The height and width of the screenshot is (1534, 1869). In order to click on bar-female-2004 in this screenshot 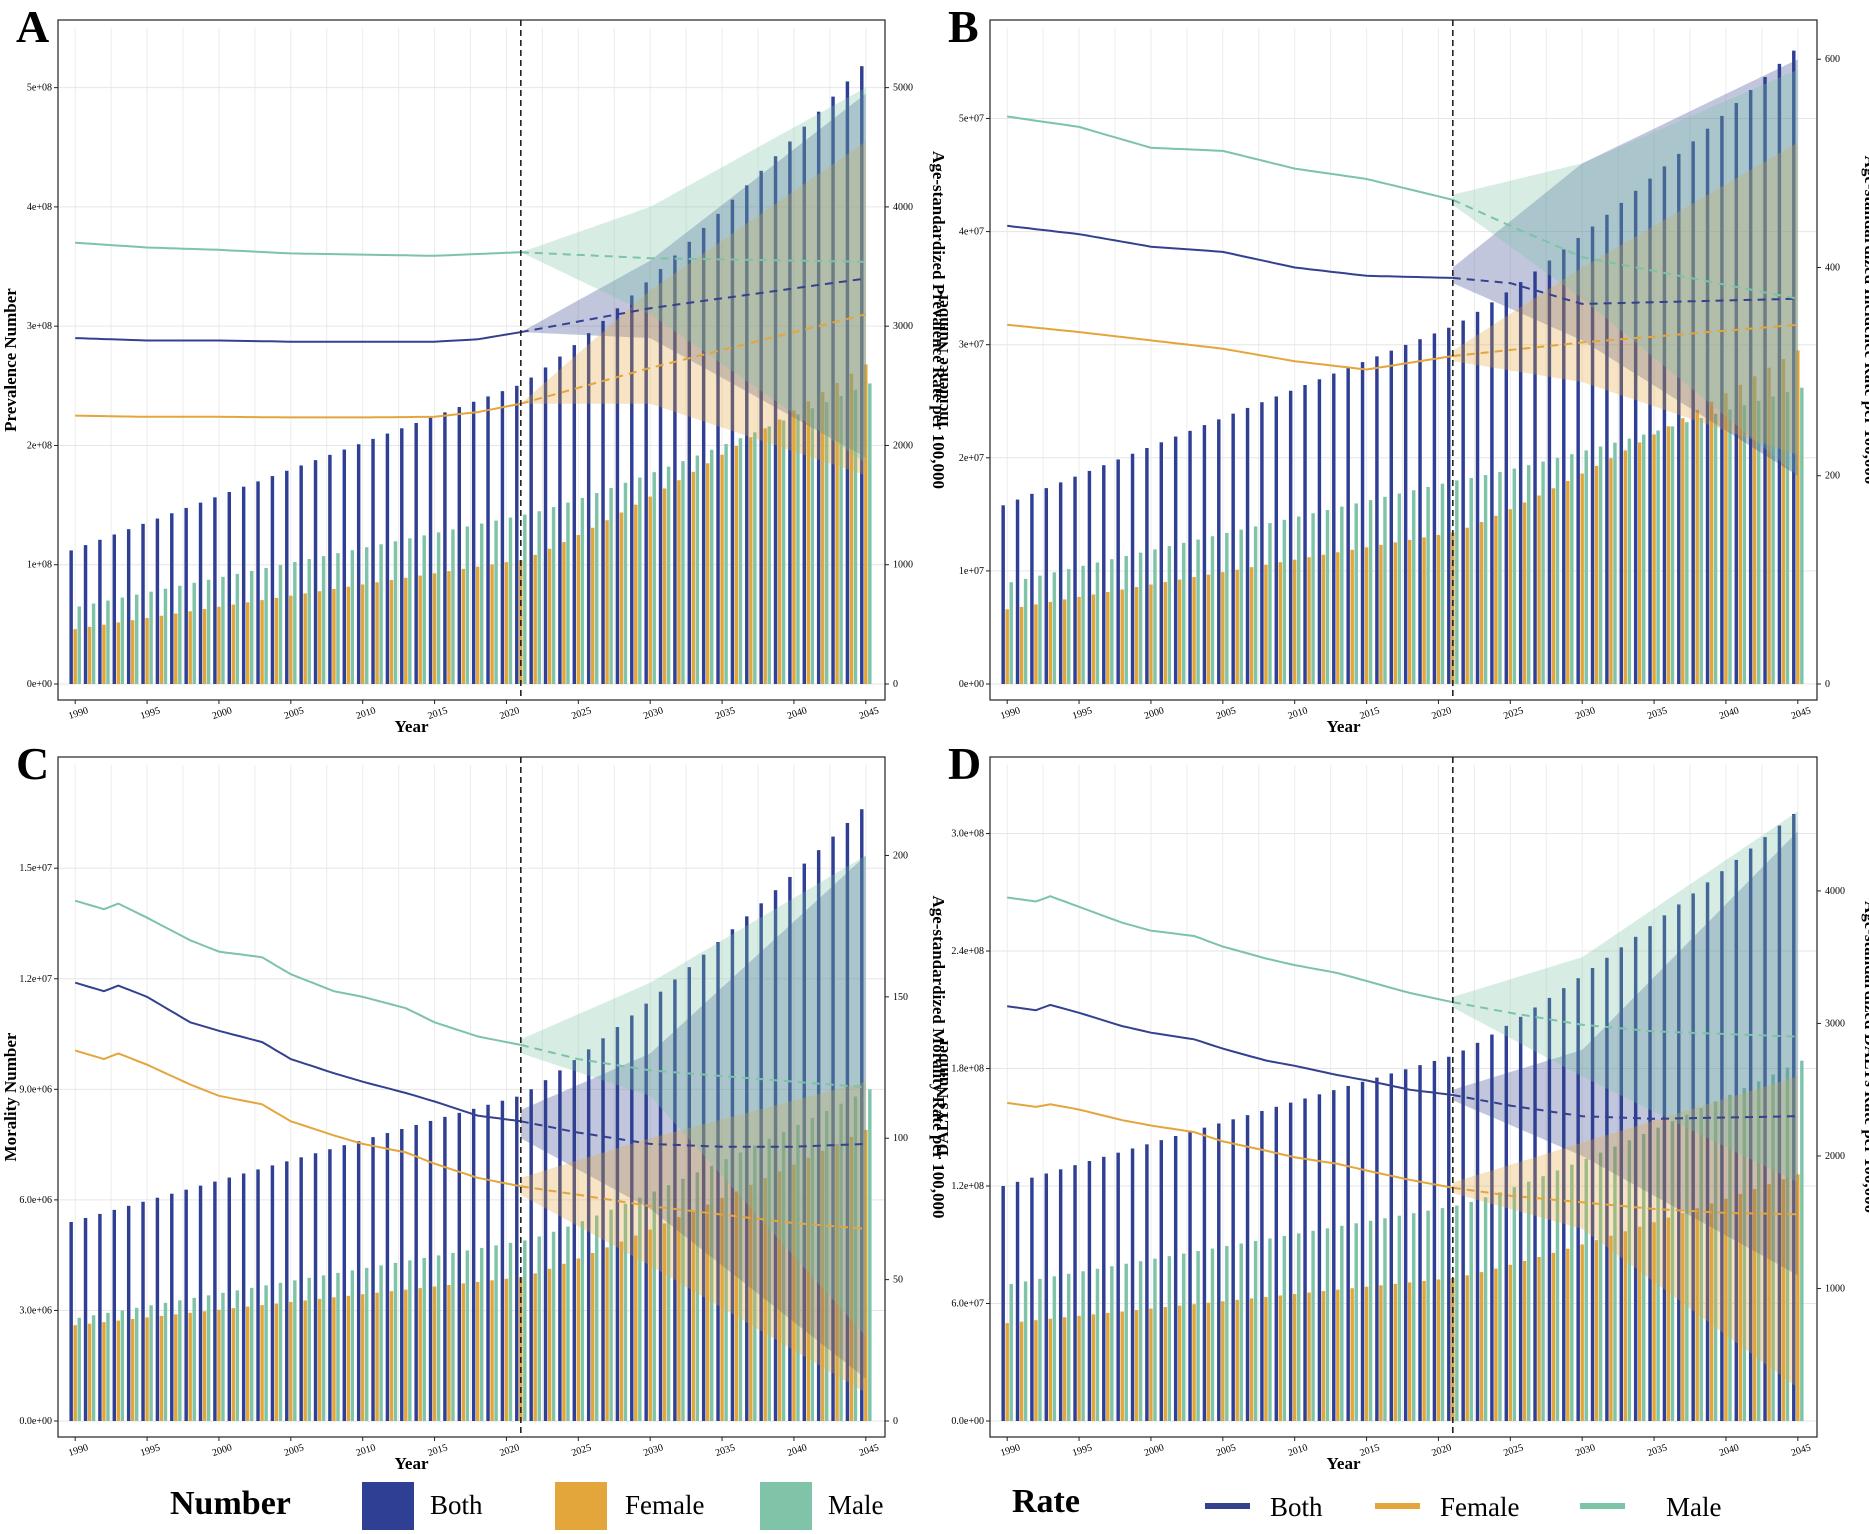, I will do `click(1208, 1361)`.